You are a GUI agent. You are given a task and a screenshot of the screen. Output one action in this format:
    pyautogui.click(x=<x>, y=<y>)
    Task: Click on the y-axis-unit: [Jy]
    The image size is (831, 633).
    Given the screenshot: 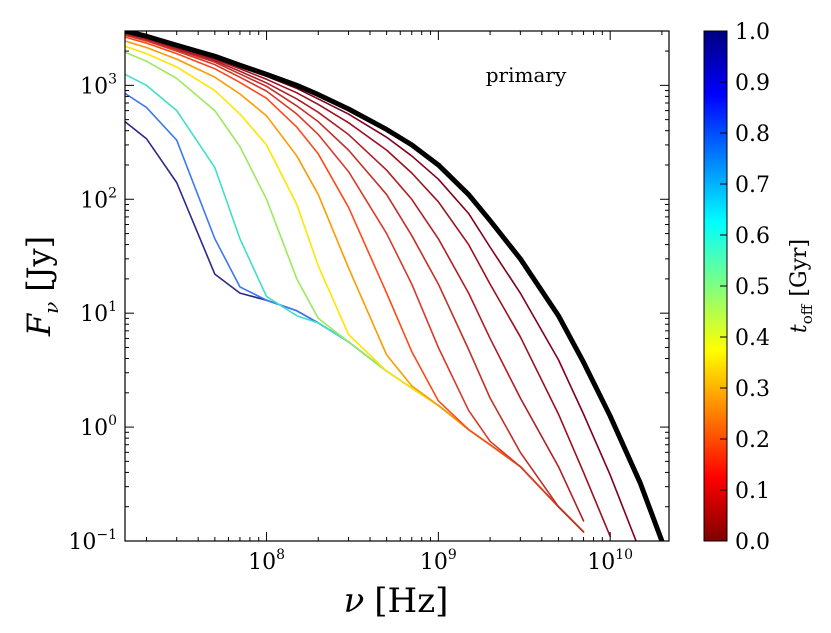 What is the action you would take?
    pyautogui.click(x=39, y=264)
    